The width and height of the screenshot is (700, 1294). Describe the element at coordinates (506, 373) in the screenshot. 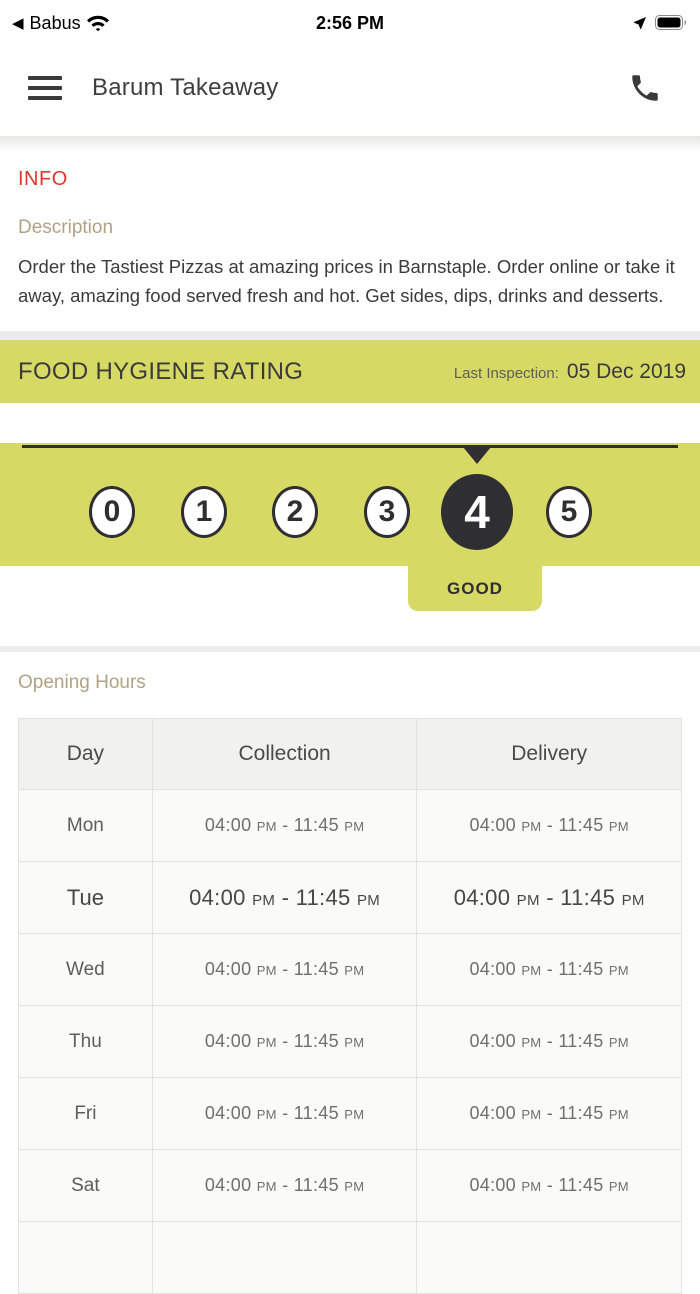

I see `last-inspection-label: Last Inspection:` at that location.